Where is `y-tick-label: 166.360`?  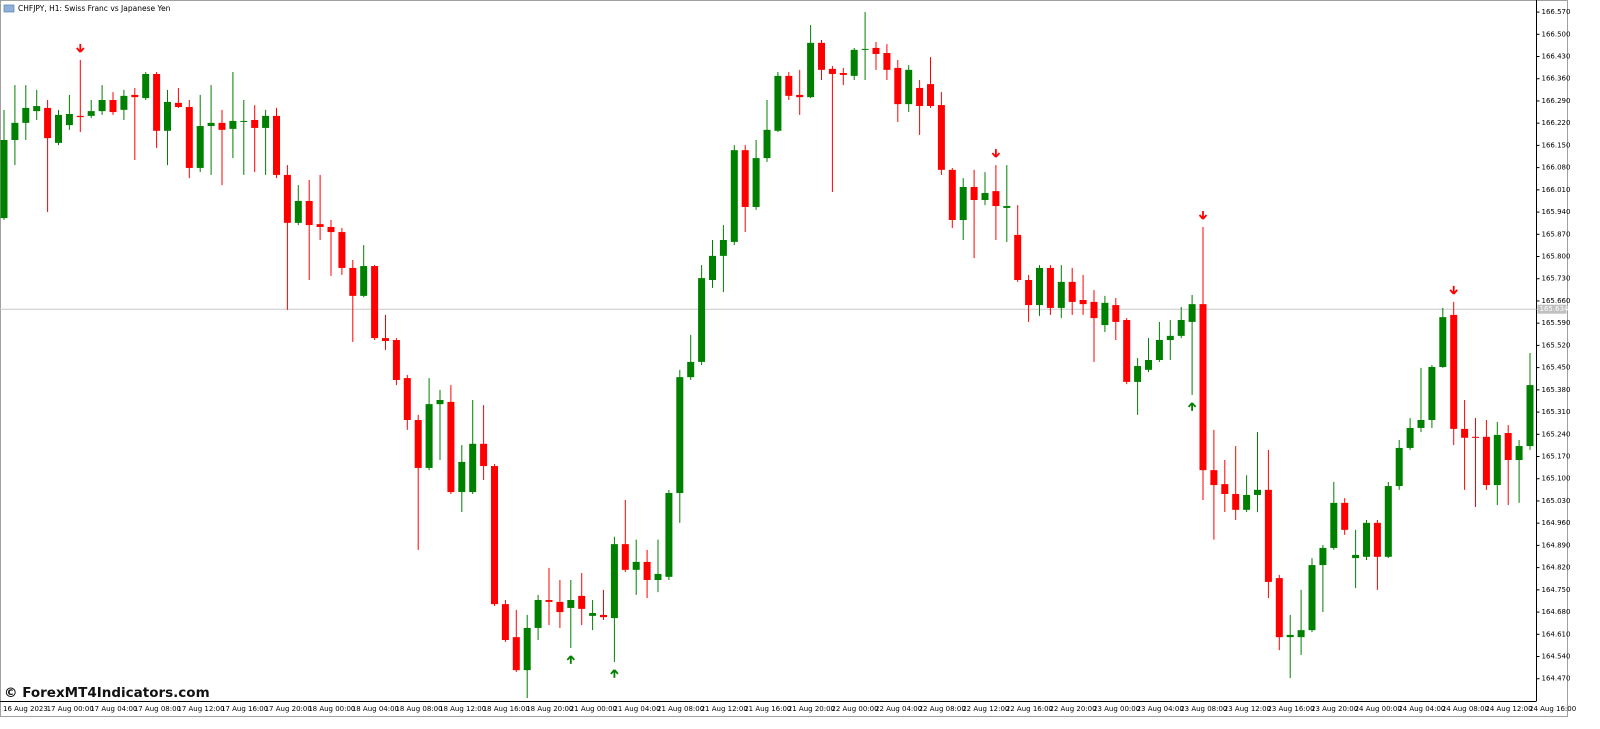
y-tick-label: 166.360 is located at coordinates (1556, 79).